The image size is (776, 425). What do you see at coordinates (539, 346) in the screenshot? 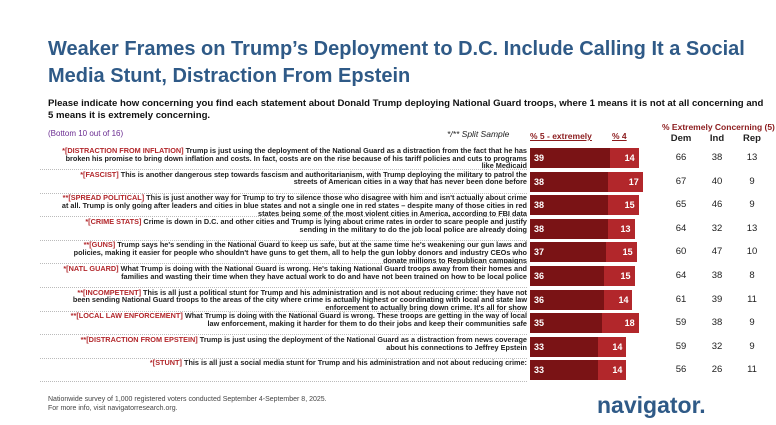
I see `bar-label: 33` at bounding box center [539, 346].